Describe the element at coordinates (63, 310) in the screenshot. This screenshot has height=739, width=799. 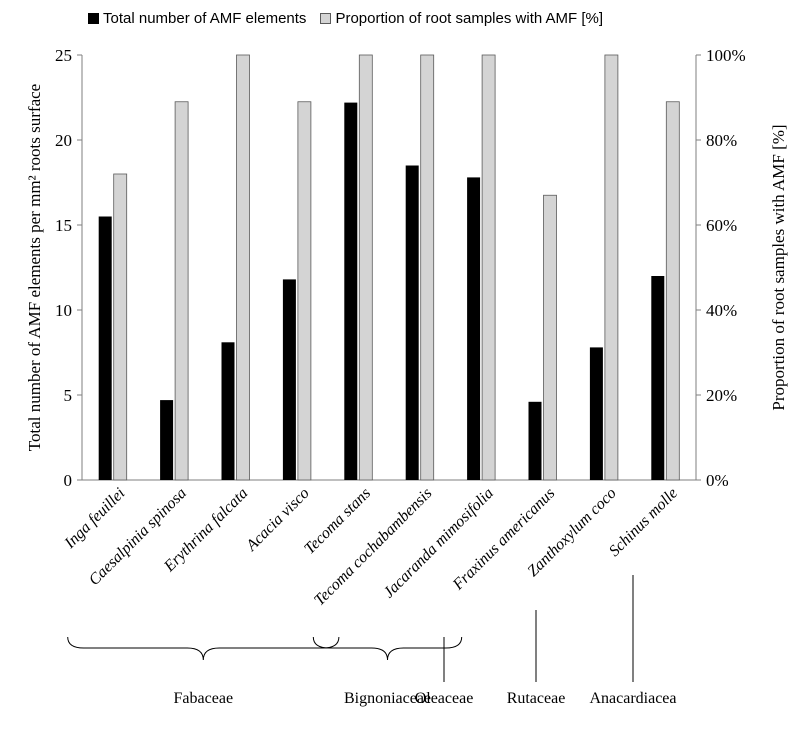
I see `y-tick-label-left: 10` at that location.